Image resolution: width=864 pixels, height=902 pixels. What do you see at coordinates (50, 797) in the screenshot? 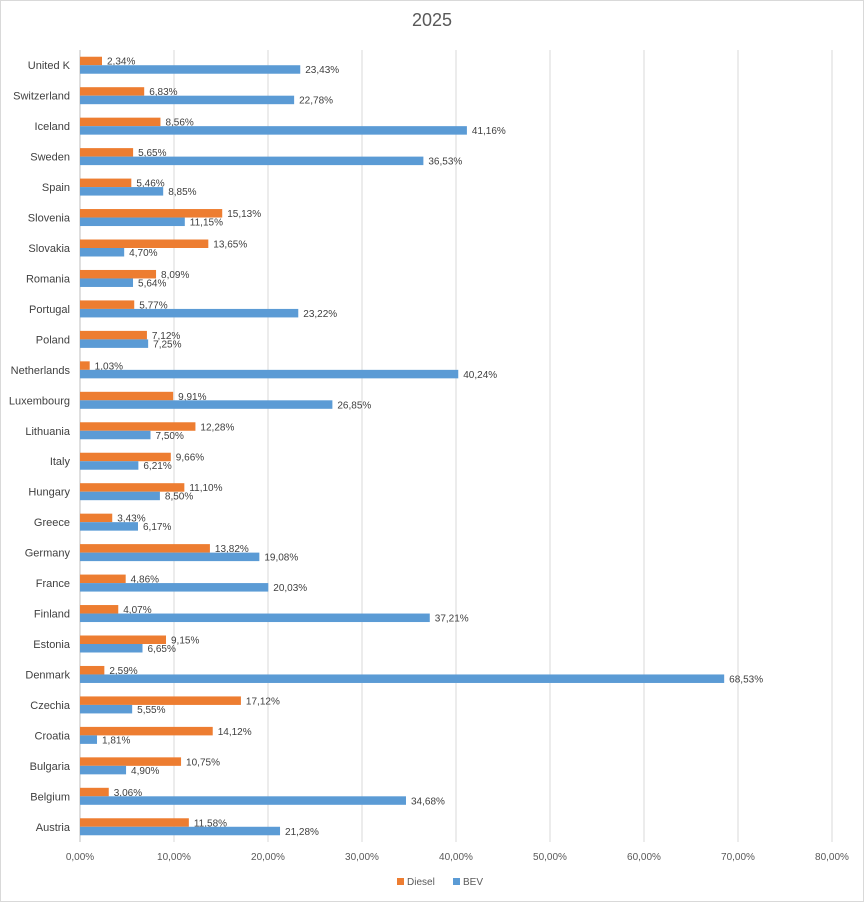
I see `category-label: Belgium` at bounding box center [50, 797].